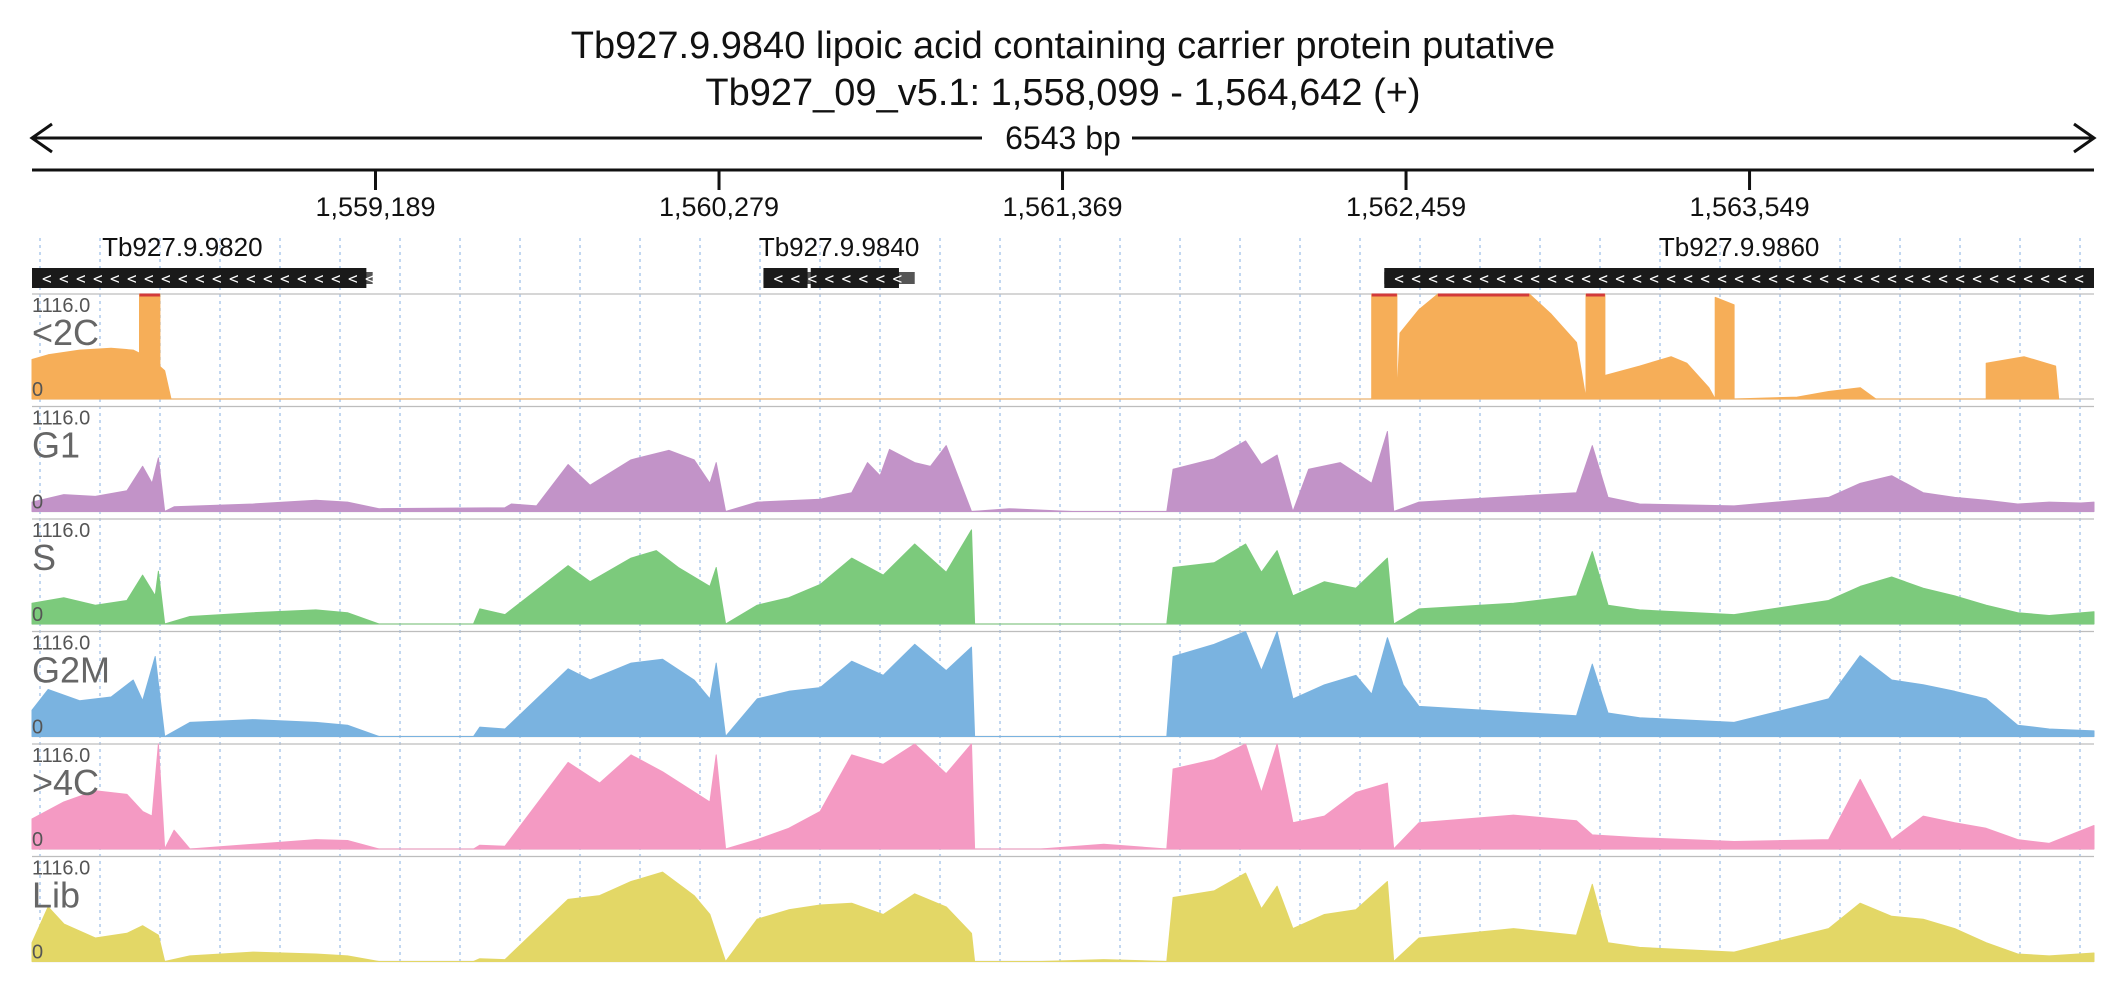 The image size is (2126, 1000). Describe the element at coordinates (56, 445) in the screenshot. I see `track-name: G1` at that location.